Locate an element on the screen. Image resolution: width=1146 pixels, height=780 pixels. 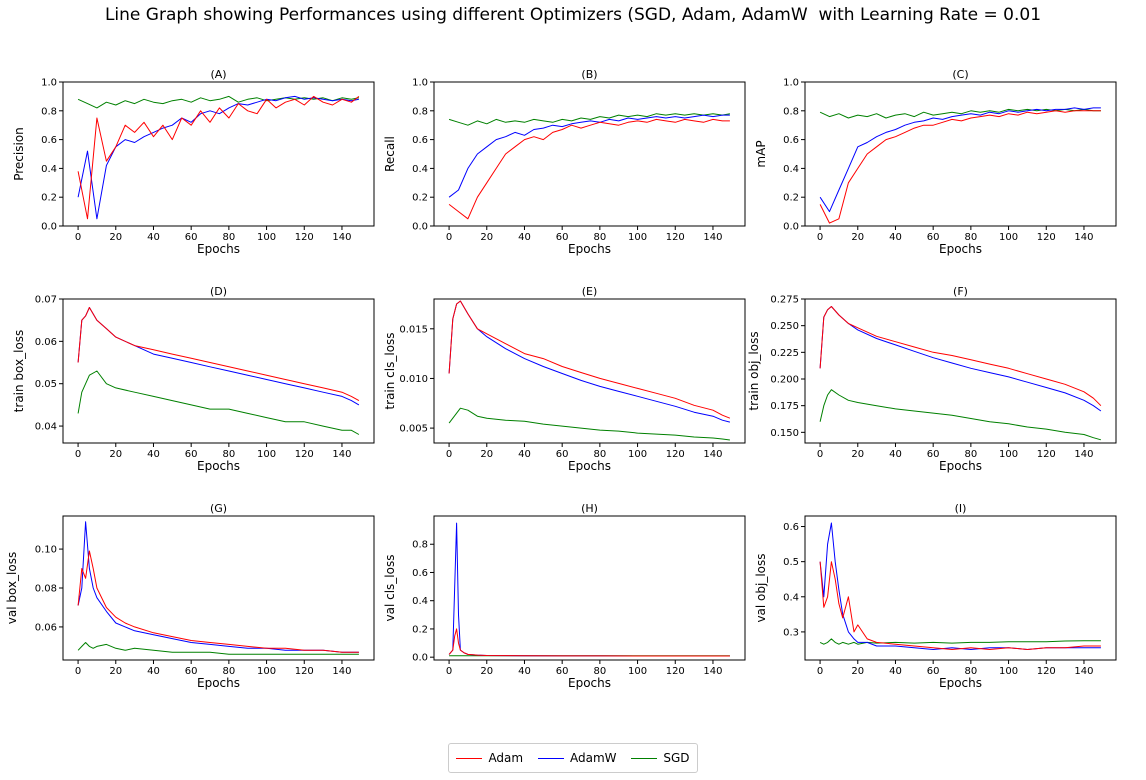
x-tick-label-b-7: 140 is located at coordinates (712, 237).